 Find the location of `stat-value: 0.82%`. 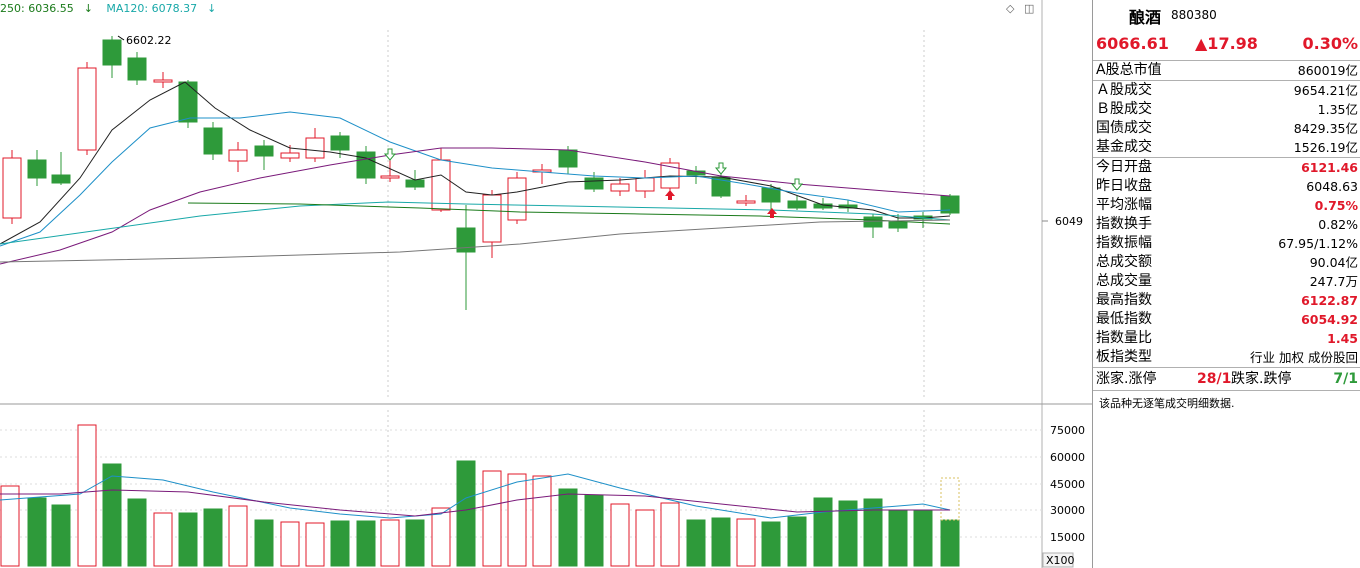

stat-value: 0.82% is located at coordinates (1338, 224).